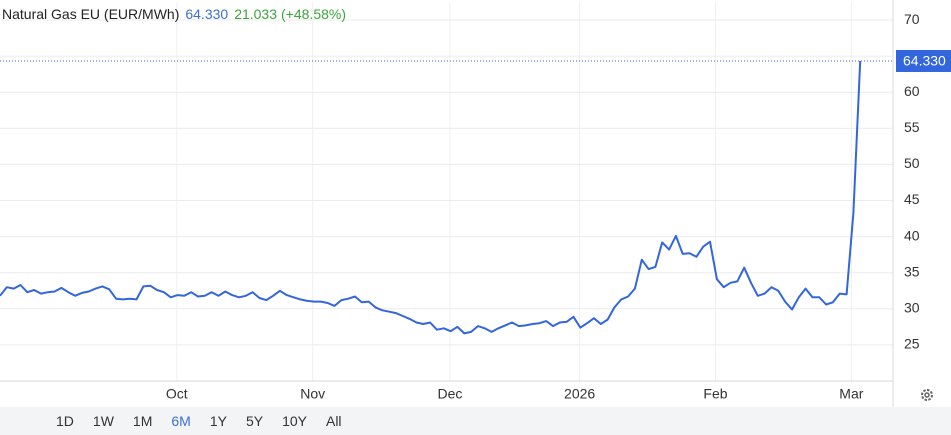 Image resolution: width=951 pixels, height=435 pixels. Describe the element at coordinates (912, 271) in the screenshot. I see `y-tick-label: 35` at that location.